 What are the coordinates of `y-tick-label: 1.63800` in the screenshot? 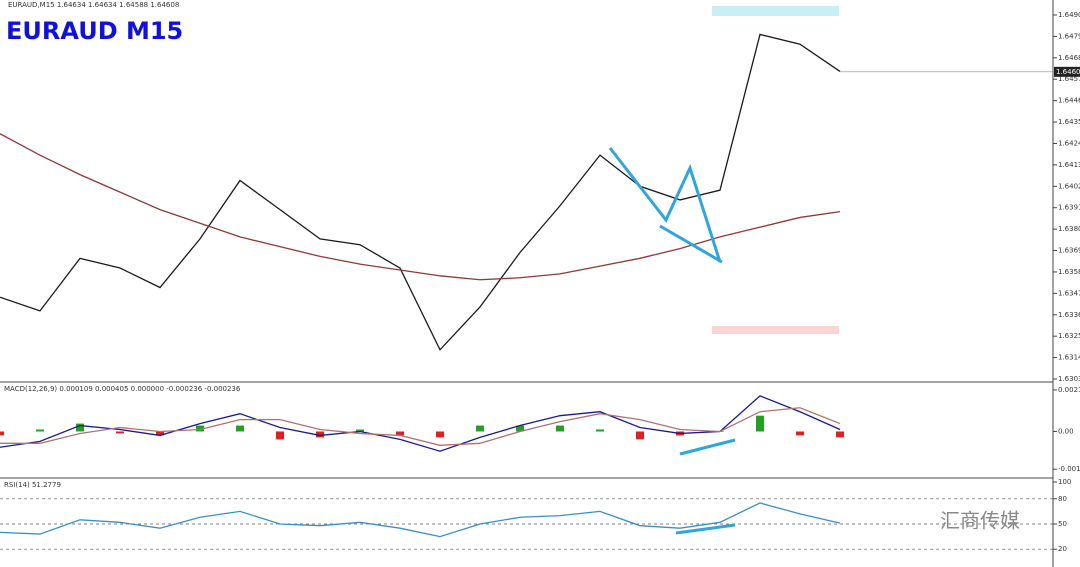 It's located at (1069, 229).